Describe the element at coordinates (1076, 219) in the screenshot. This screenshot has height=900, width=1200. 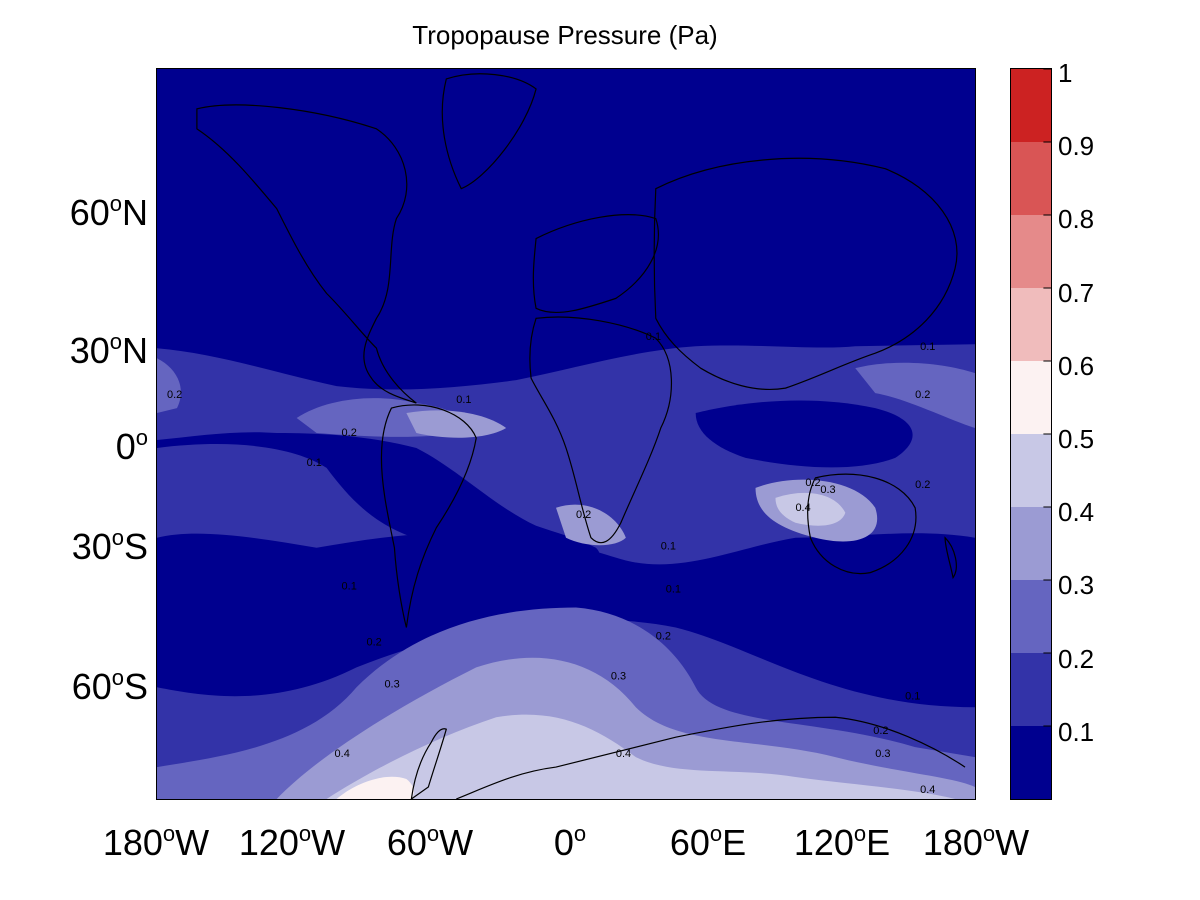
I see `colorbar-label: 0.8` at that location.